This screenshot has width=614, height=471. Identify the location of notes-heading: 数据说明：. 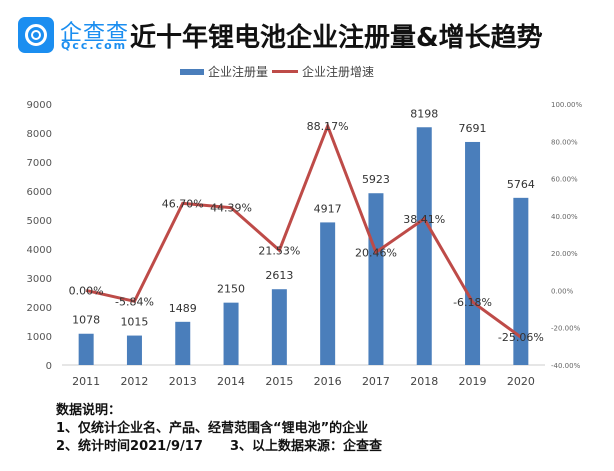
(89, 410).